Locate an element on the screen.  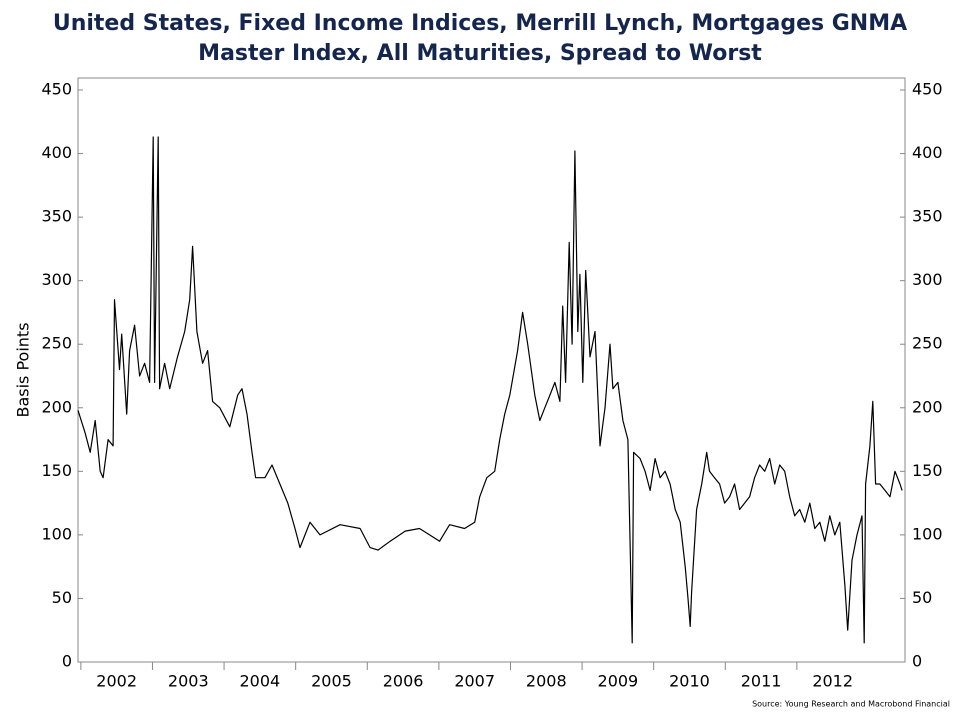
y2-tick-label: 300 is located at coordinates (927, 279).